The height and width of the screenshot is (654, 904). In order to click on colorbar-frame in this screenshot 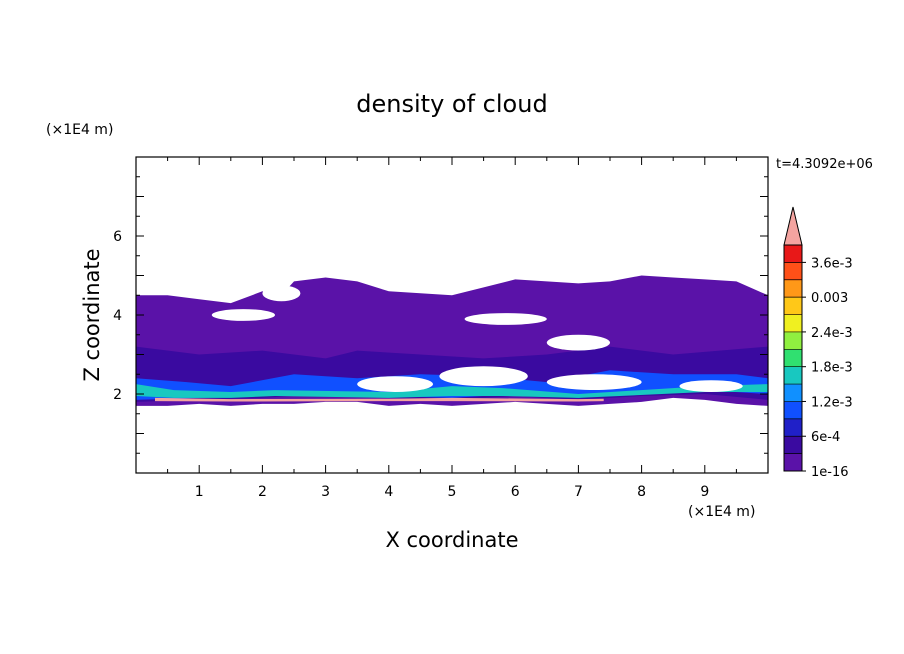, I will do `click(793, 358)`.